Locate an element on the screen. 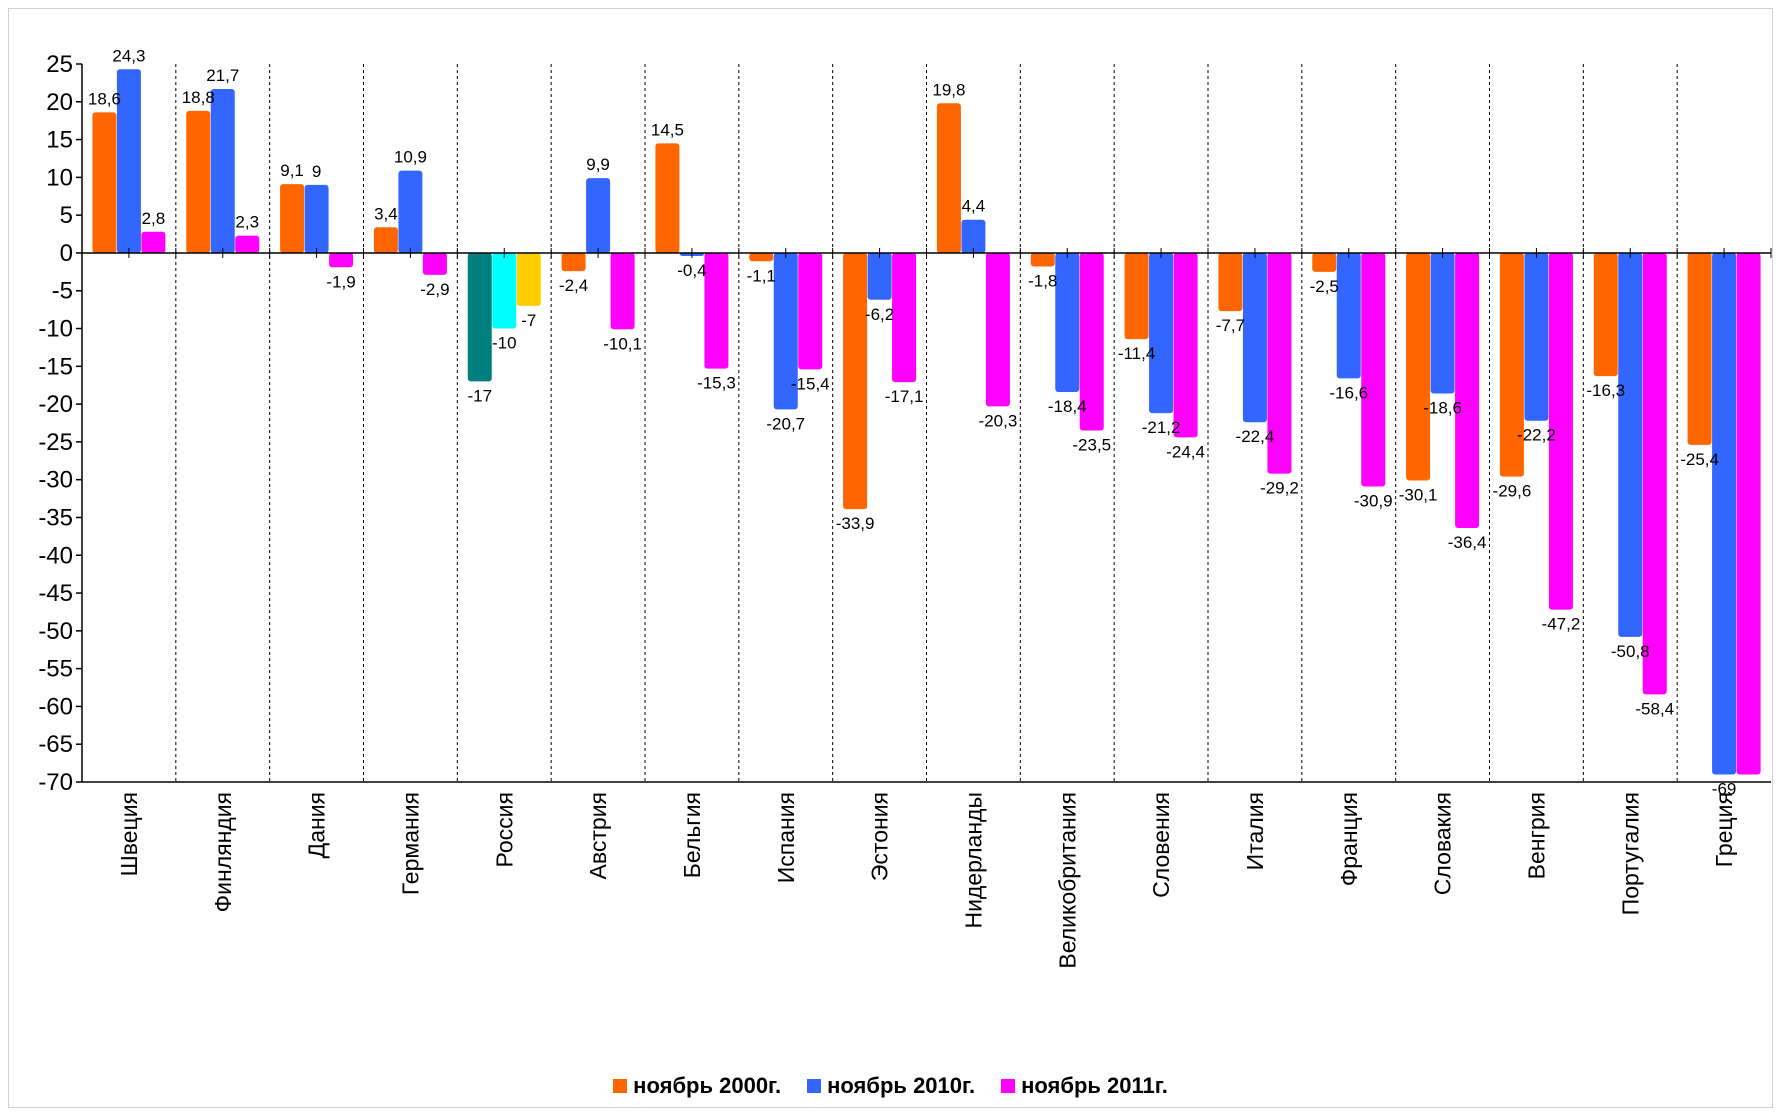 The image size is (1781, 1116). data-label-7-1: -20,7 is located at coordinates (785, 423).